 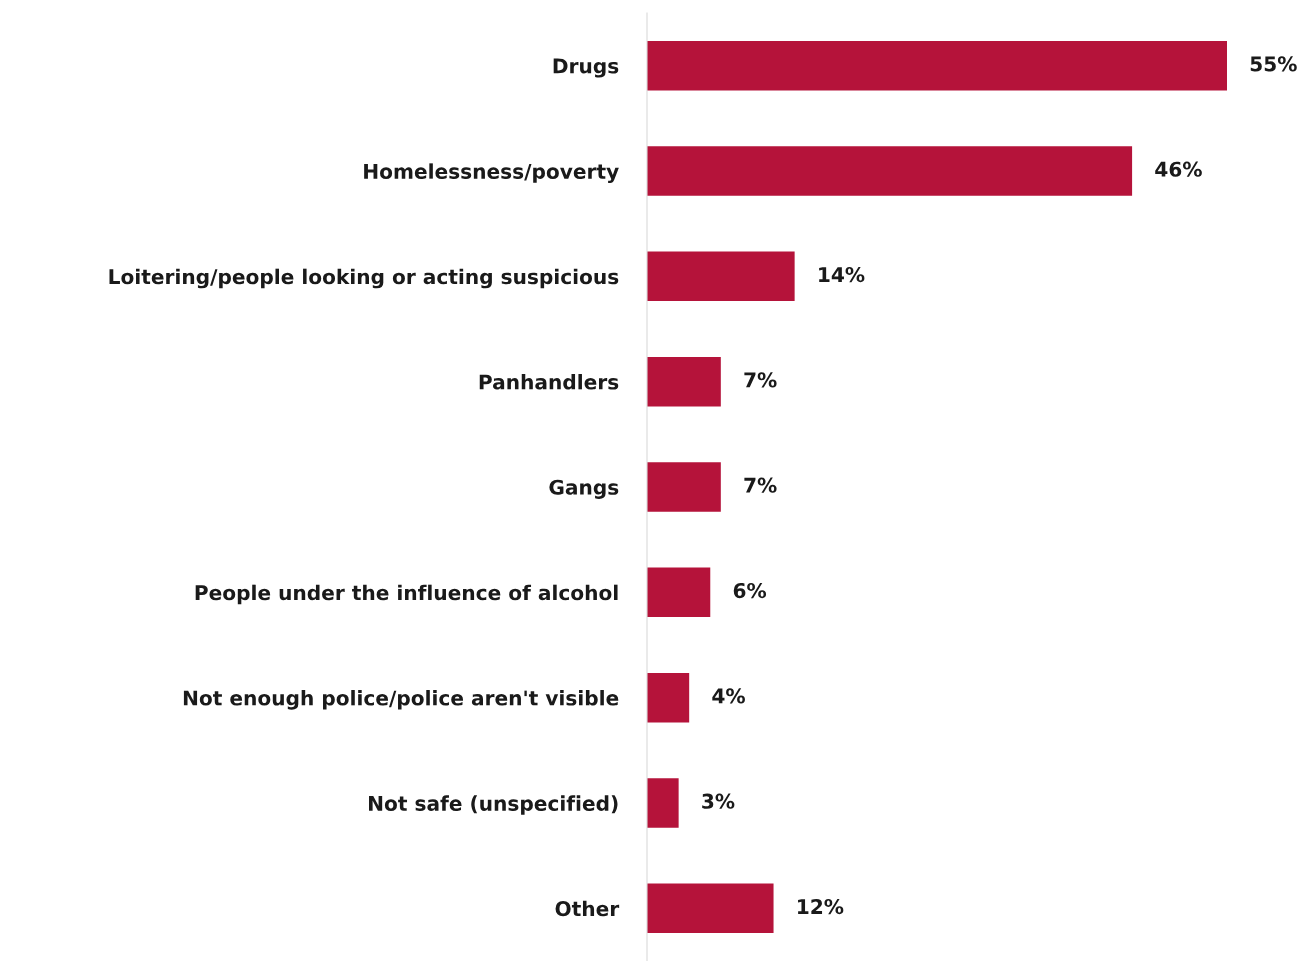 What do you see at coordinates (406, 594) in the screenshot?
I see `y-tick-label: People under the influence of alcohol` at bounding box center [406, 594].